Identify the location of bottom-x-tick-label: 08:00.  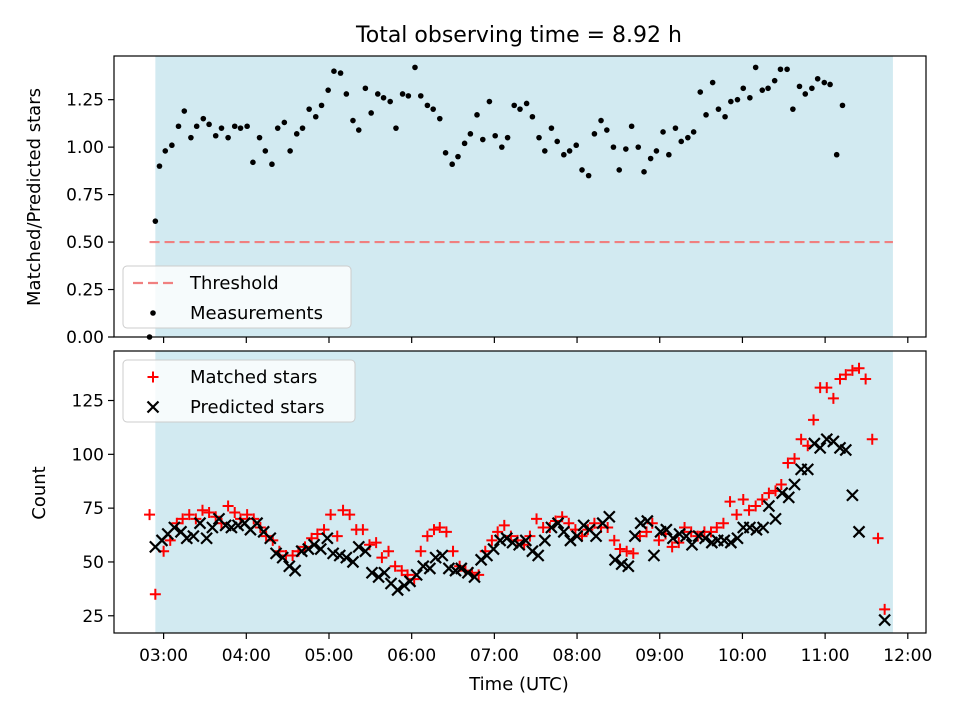
(577, 656).